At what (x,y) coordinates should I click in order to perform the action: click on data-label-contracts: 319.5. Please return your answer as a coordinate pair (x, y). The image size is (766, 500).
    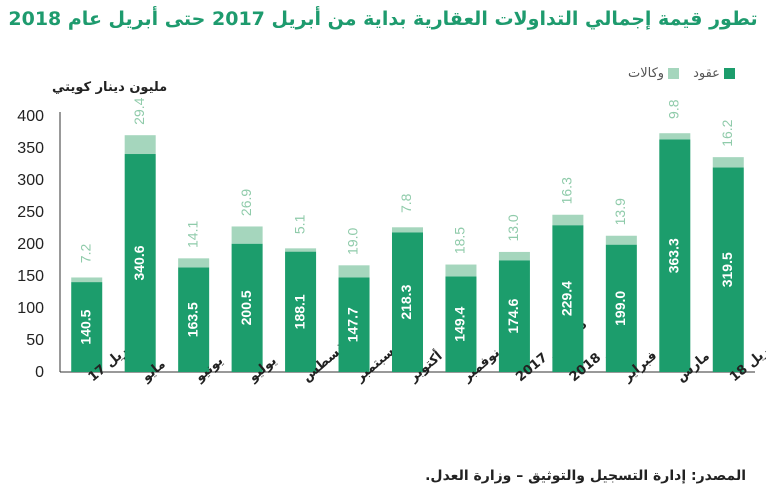
    Looking at the image, I should click on (727, 269).